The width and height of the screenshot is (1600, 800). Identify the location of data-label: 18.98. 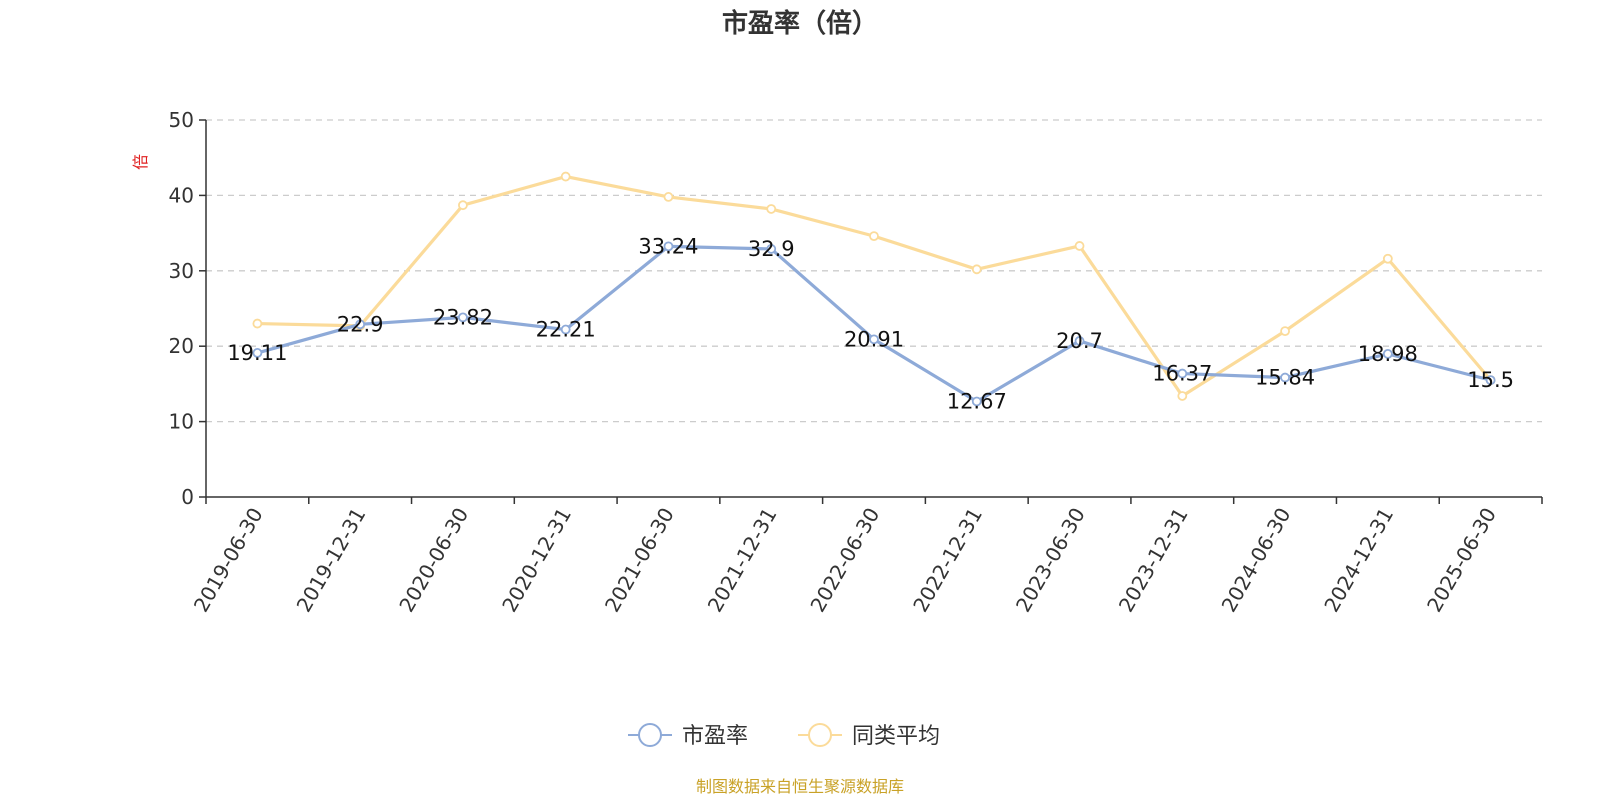
(1388, 354).